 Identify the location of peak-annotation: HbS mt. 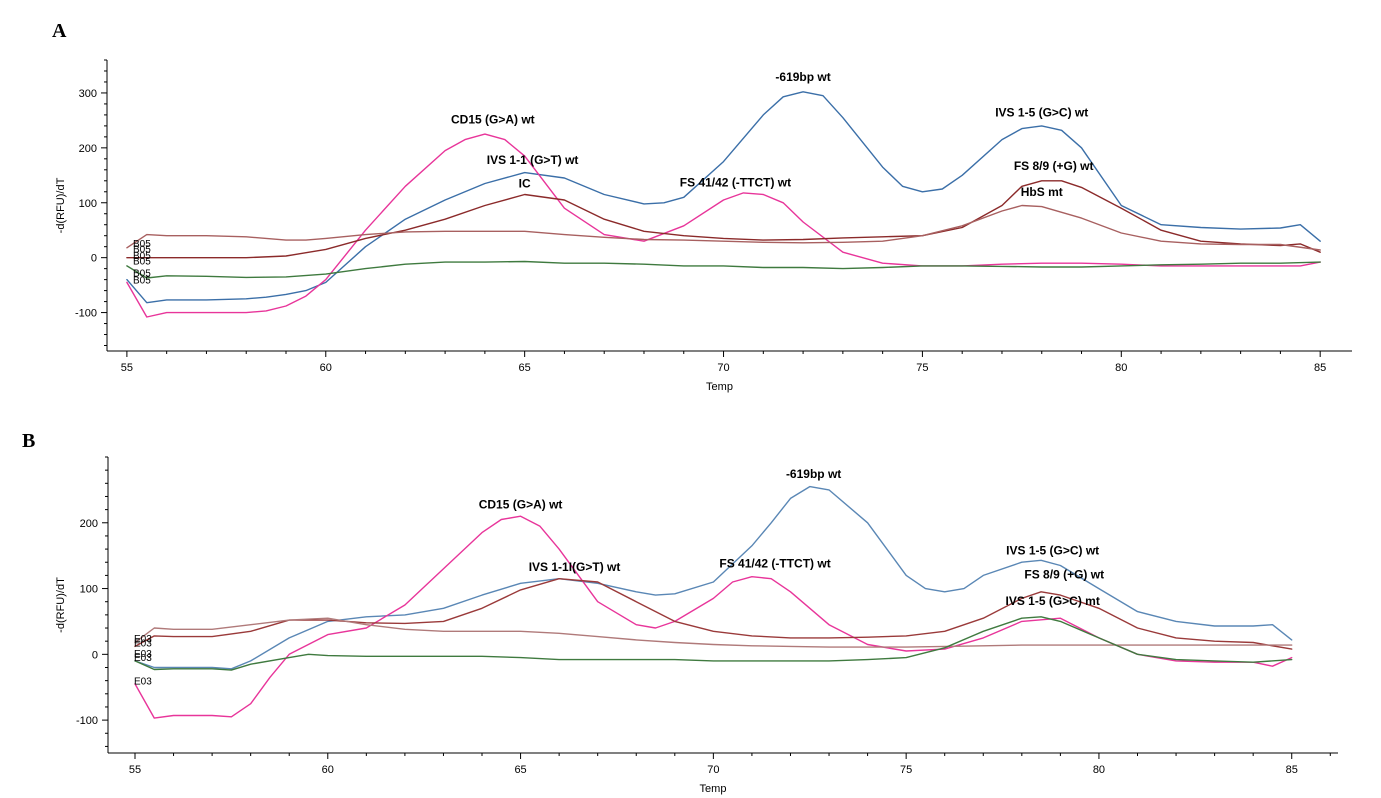
(1042, 192).